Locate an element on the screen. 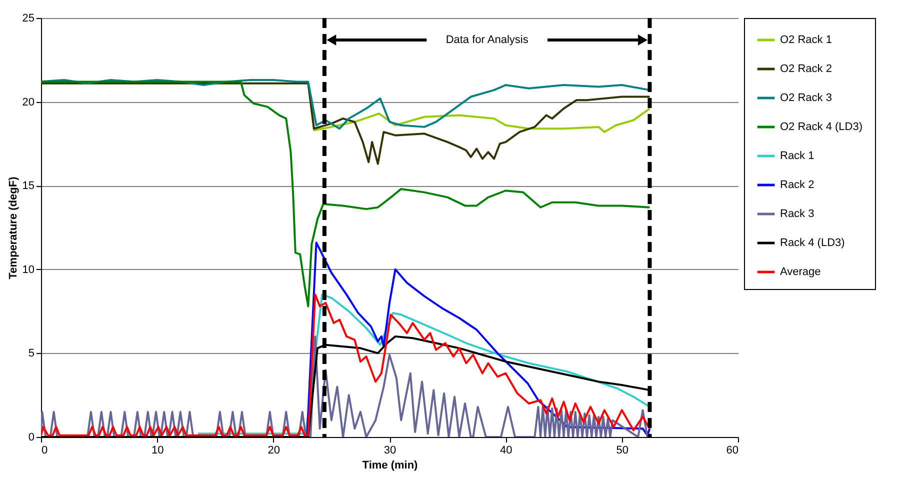 The height and width of the screenshot is (483, 916). y-tick-label: 25 is located at coordinates (28, 18).